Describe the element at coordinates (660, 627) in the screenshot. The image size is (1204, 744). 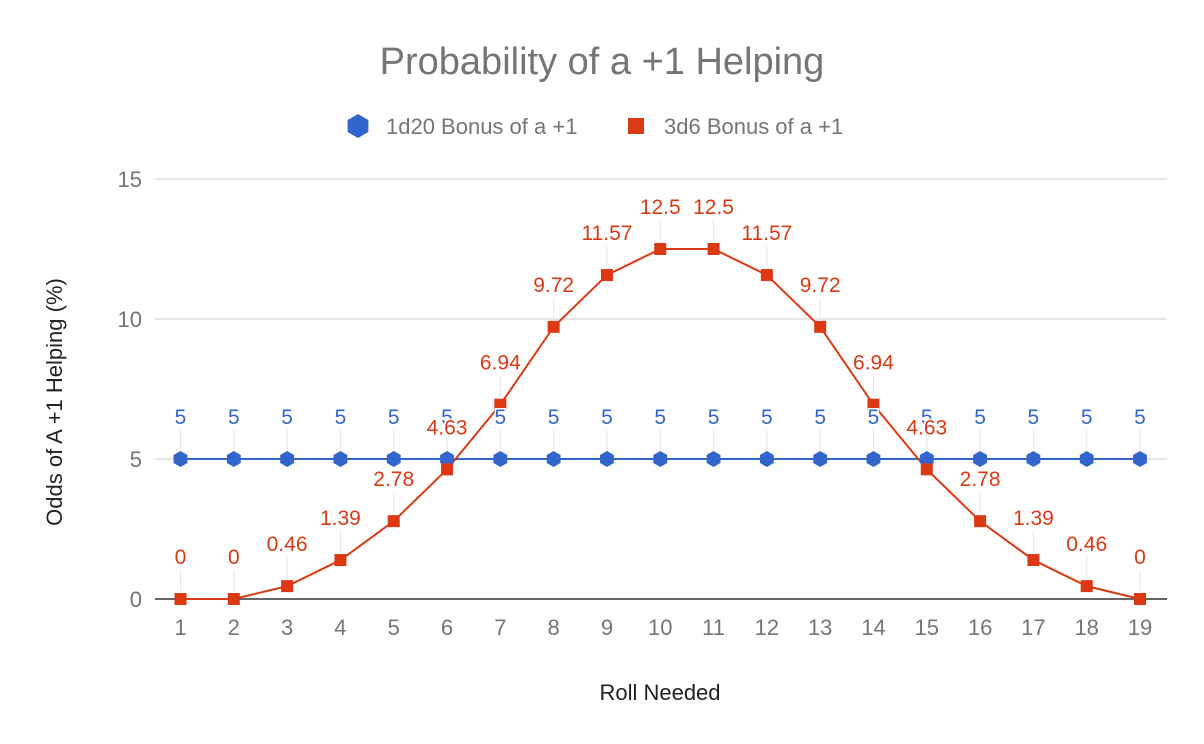
I see `x-tick-label: 10` at that location.